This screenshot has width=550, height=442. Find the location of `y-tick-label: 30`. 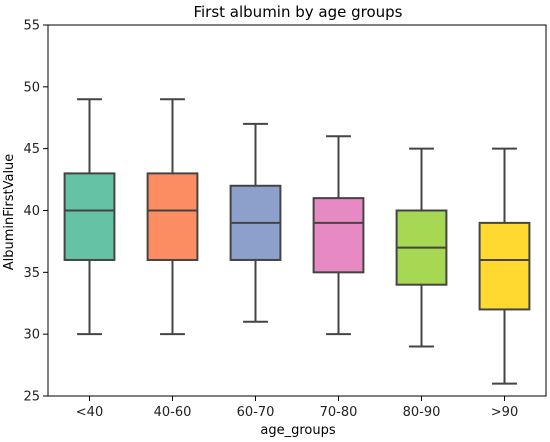

y-tick-label: 30 is located at coordinates (31, 335).